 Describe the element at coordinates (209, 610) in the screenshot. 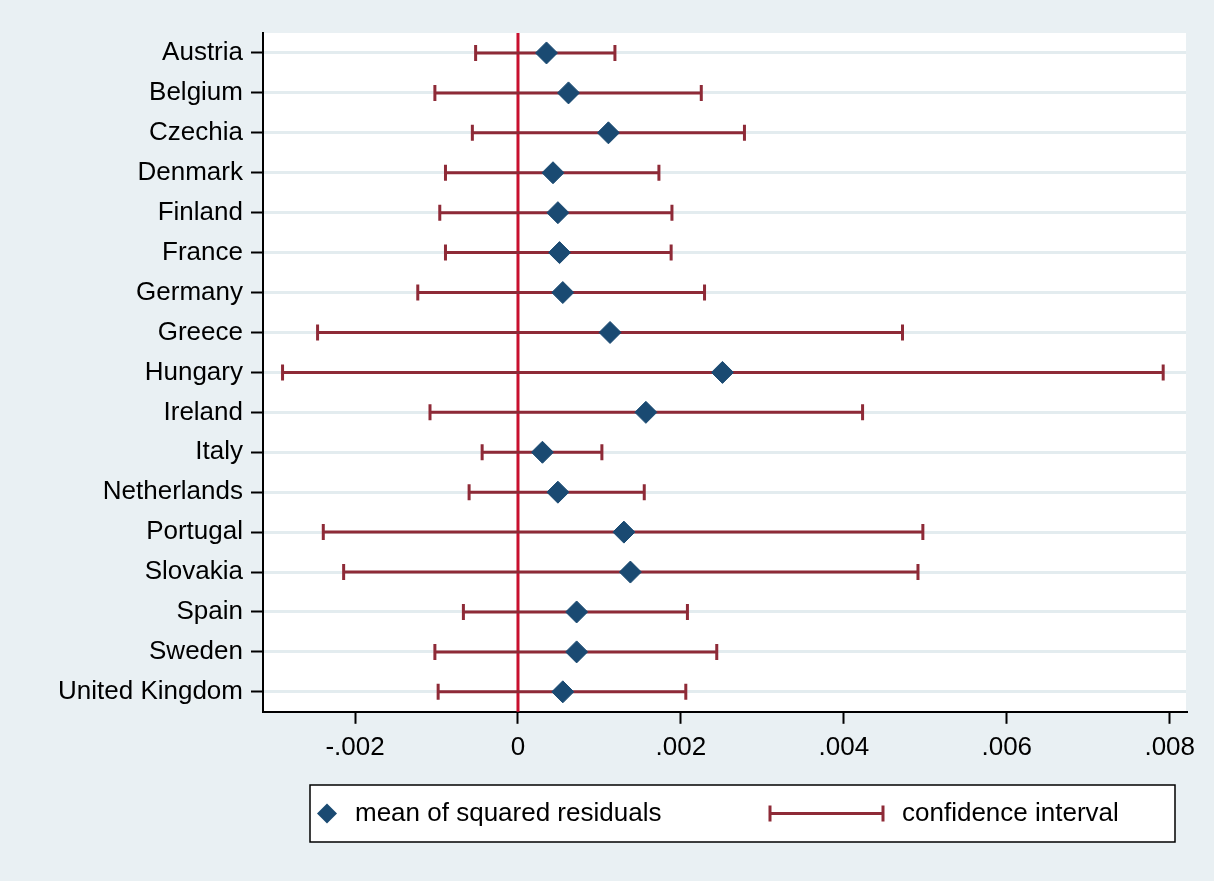

I see `y-tick-label: Spain` at that location.